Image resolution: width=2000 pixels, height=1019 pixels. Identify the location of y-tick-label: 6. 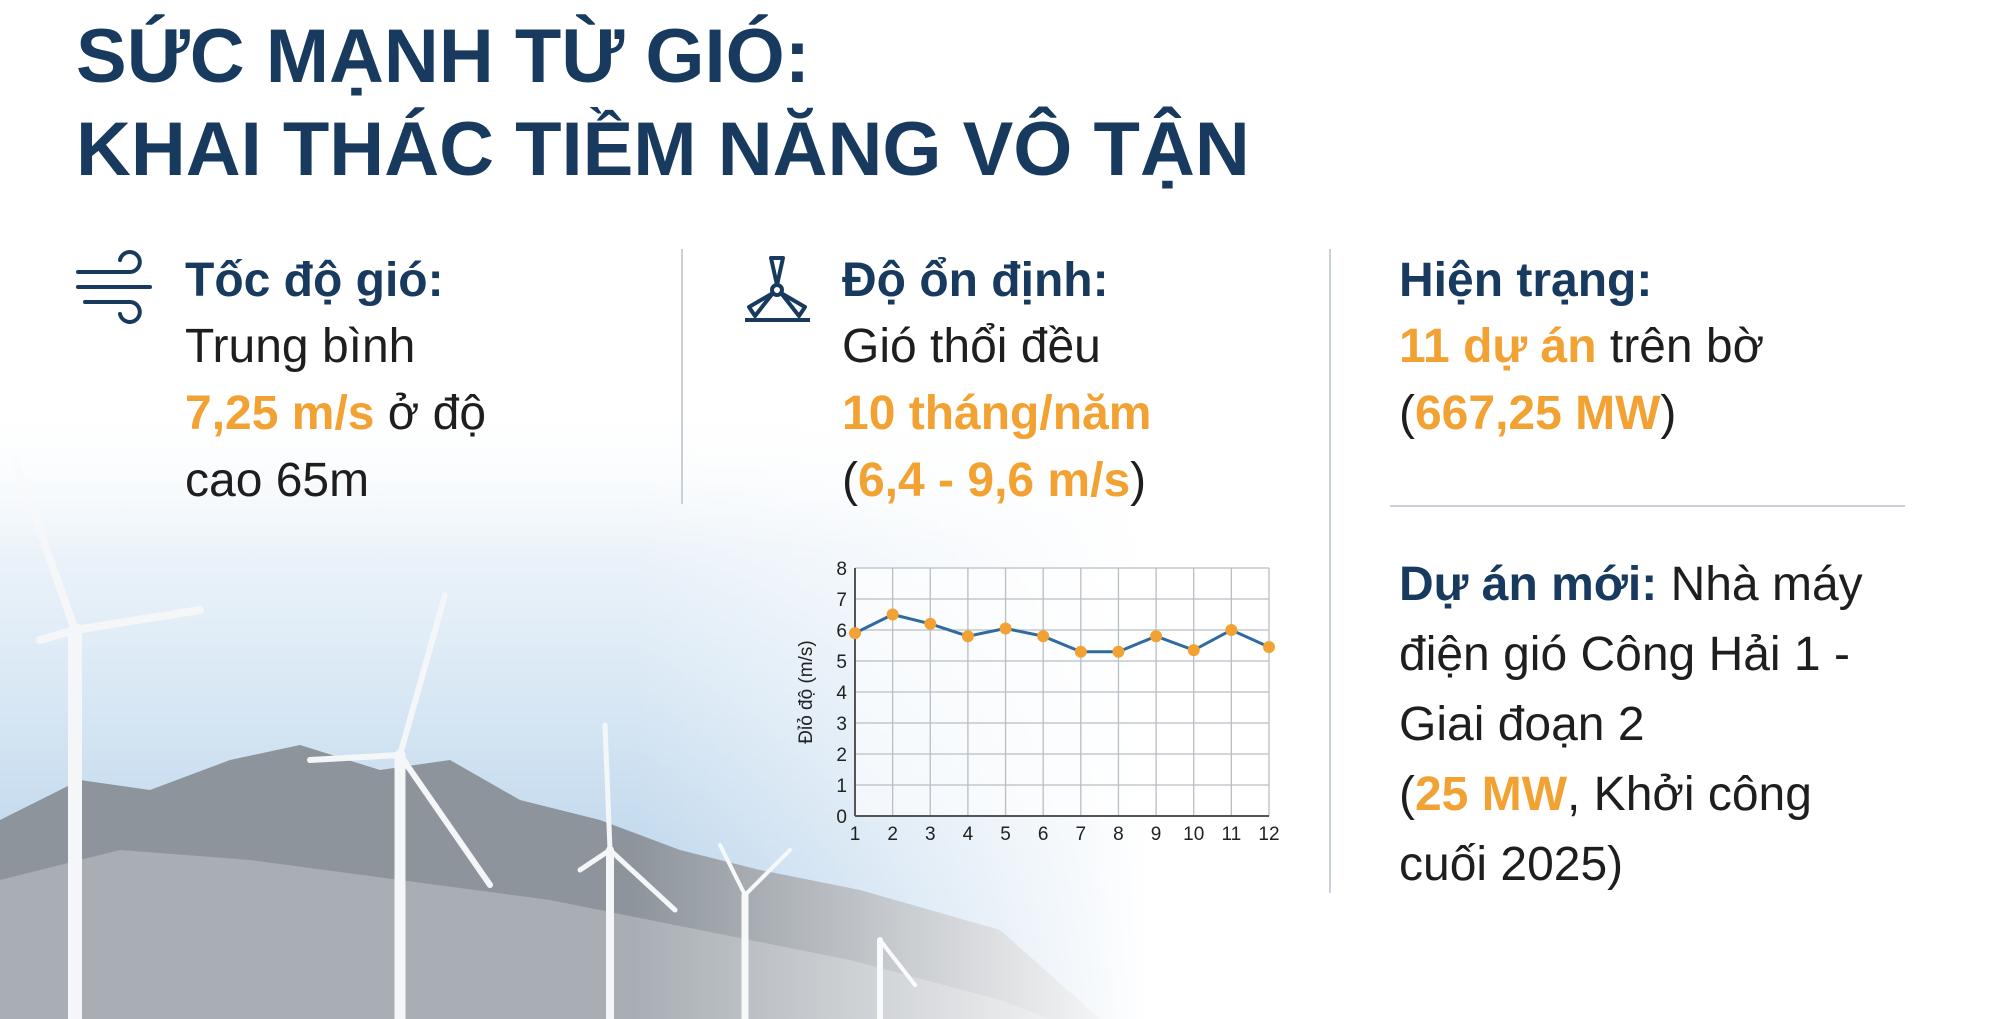
(841, 631).